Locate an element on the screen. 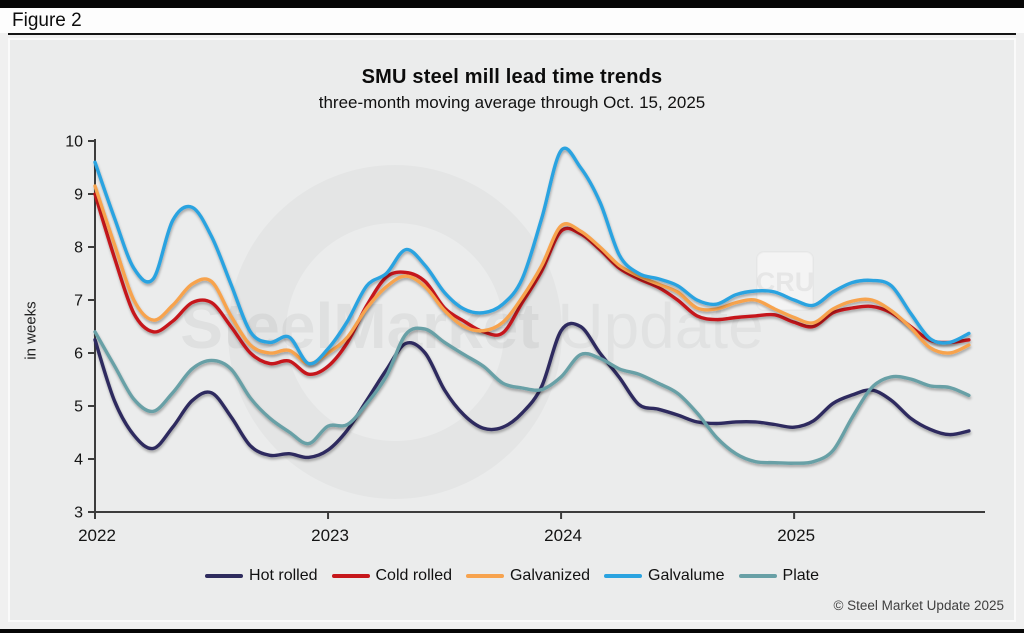 The height and width of the screenshot is (633, 1024). svg-text: 6 is located at coordinates (78, 354).